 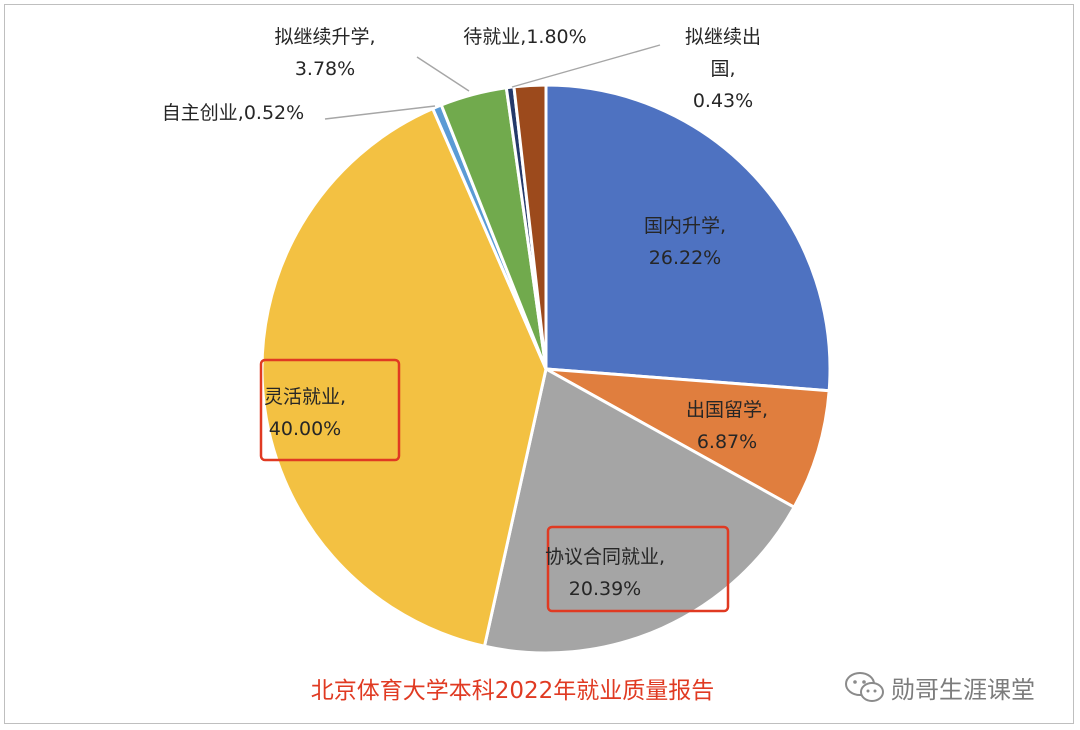 What do you see at coordinates (325, 69) in the screenshot?
I see `data-label-5-line2: 3.78%` at bounding box center [325, 69].